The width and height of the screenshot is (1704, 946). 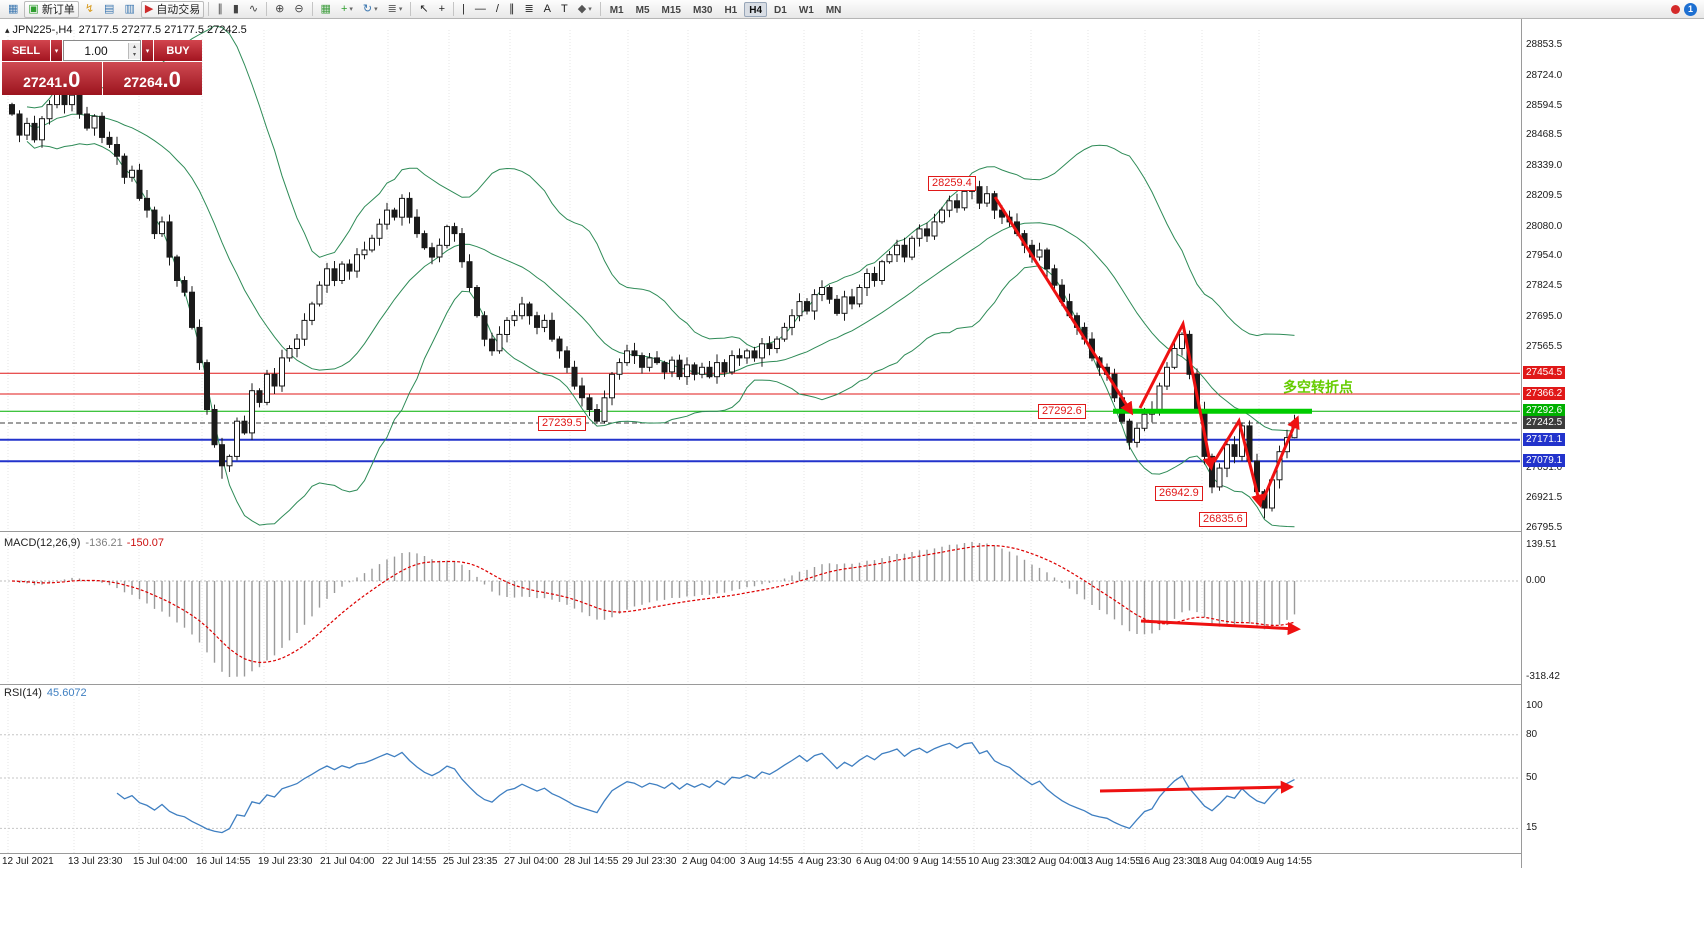 What do you see at coordinates (806, 10) in the screenshot?
I see `timeframe-w1: W1` at bounding box center [806, 10].